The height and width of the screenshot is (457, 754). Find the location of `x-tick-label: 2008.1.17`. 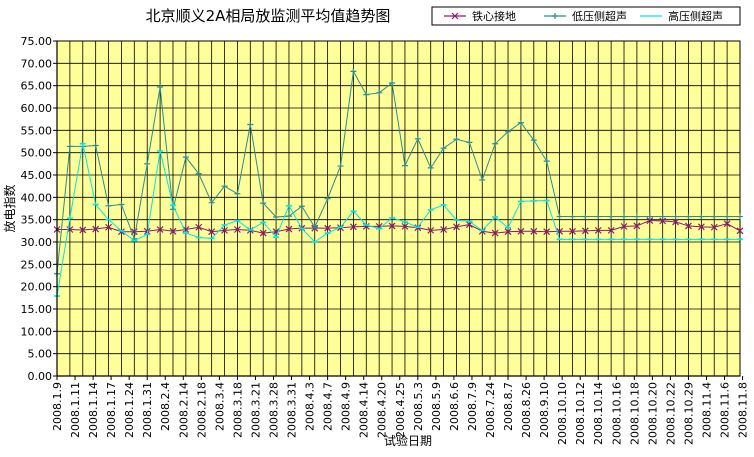

x-tick-label: 2008.1.17 is located at coordinates (111, 410).